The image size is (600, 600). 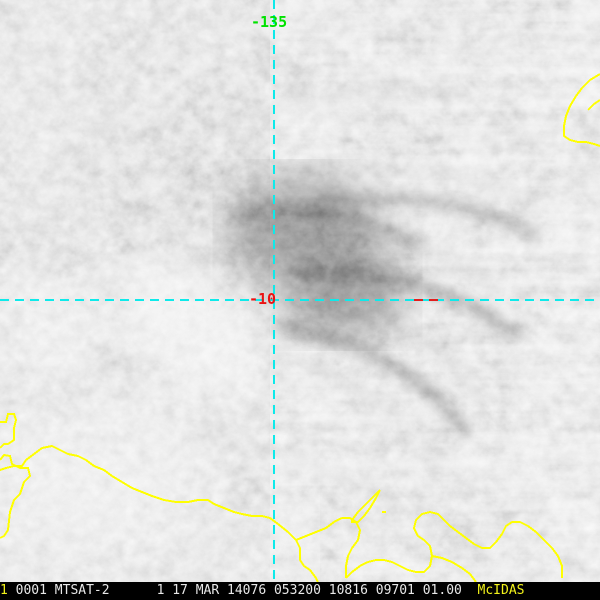 What do you see at coordinates (366, 506) in the screenshot?
I see `coast-sliver-island` at bounding box center [366, 506].